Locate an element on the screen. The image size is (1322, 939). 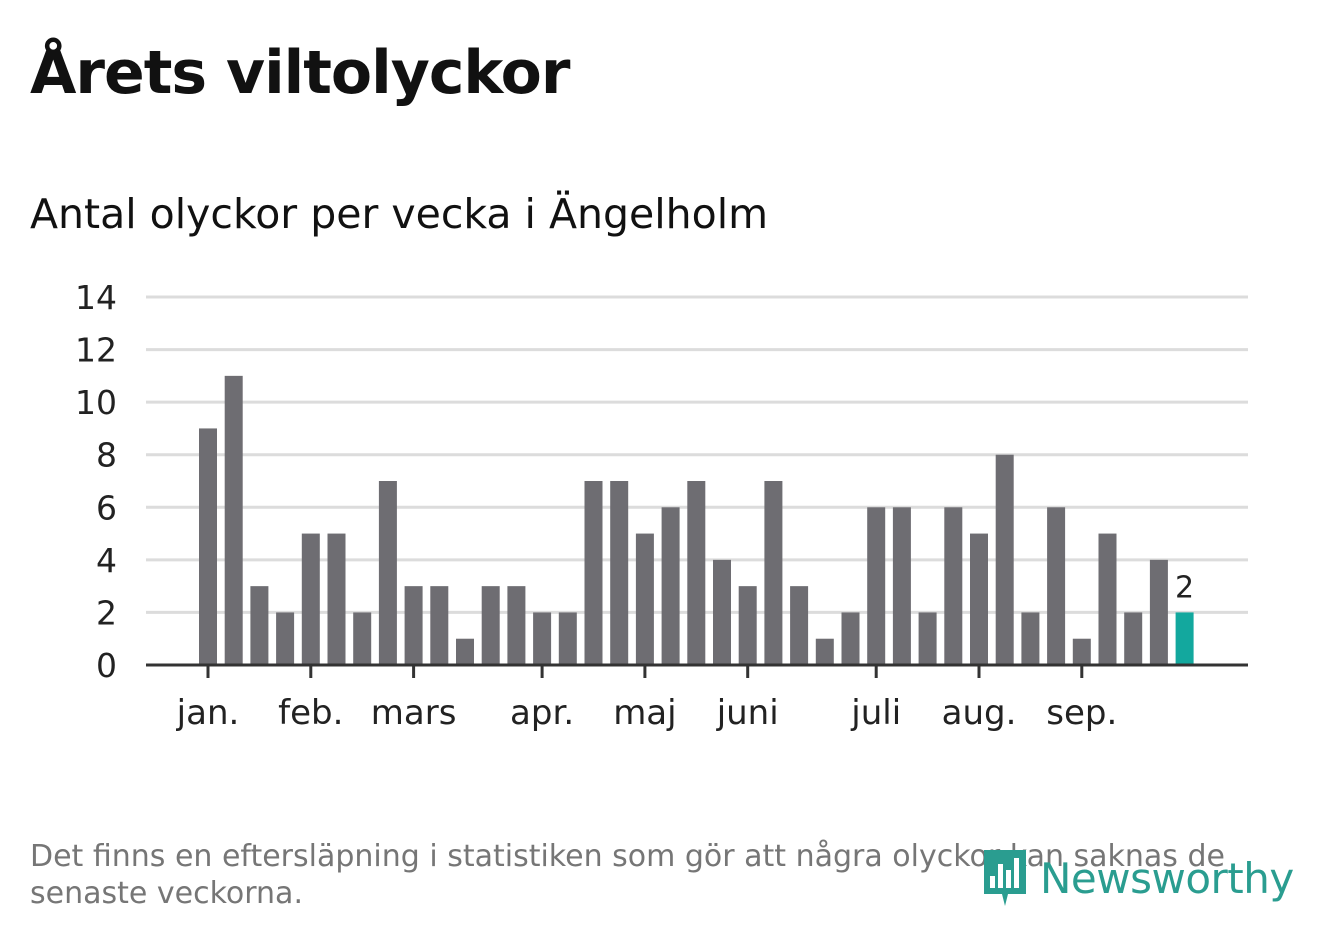
y-tick-label: 14 is located at coordinates (96, 297).